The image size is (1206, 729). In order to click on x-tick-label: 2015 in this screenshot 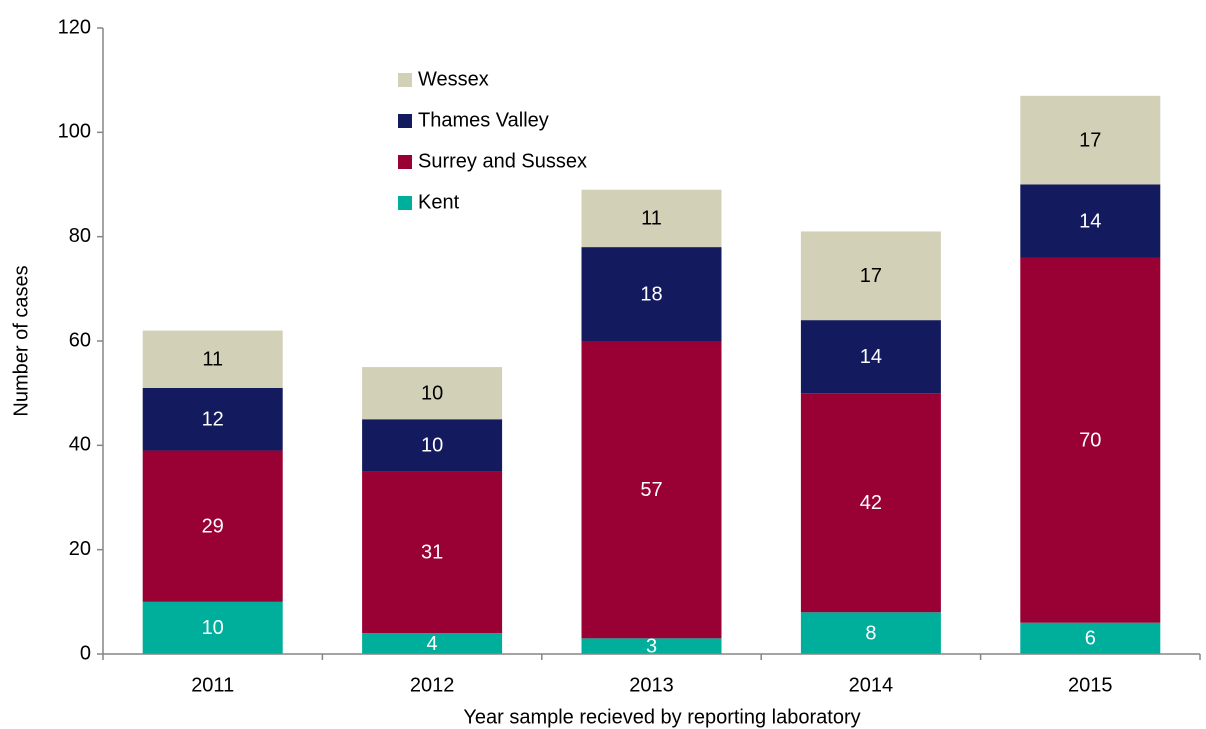, I will do `click(1090, 685)`.